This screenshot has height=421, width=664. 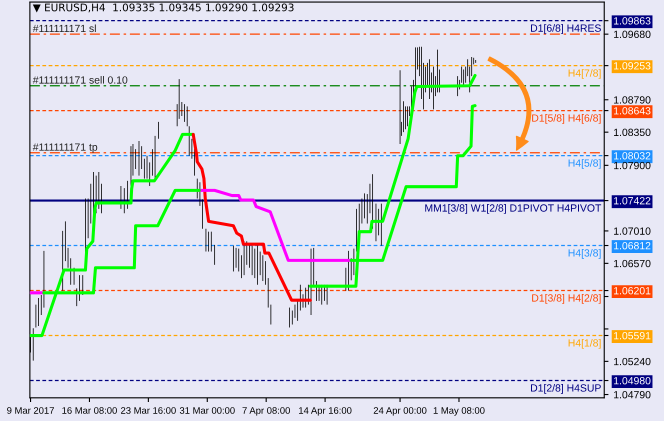 I want to click on ref-line-label: MM1[3/8] W1[2/8] D1PIVOT H4PIVOT, so click(x=513, y=209).